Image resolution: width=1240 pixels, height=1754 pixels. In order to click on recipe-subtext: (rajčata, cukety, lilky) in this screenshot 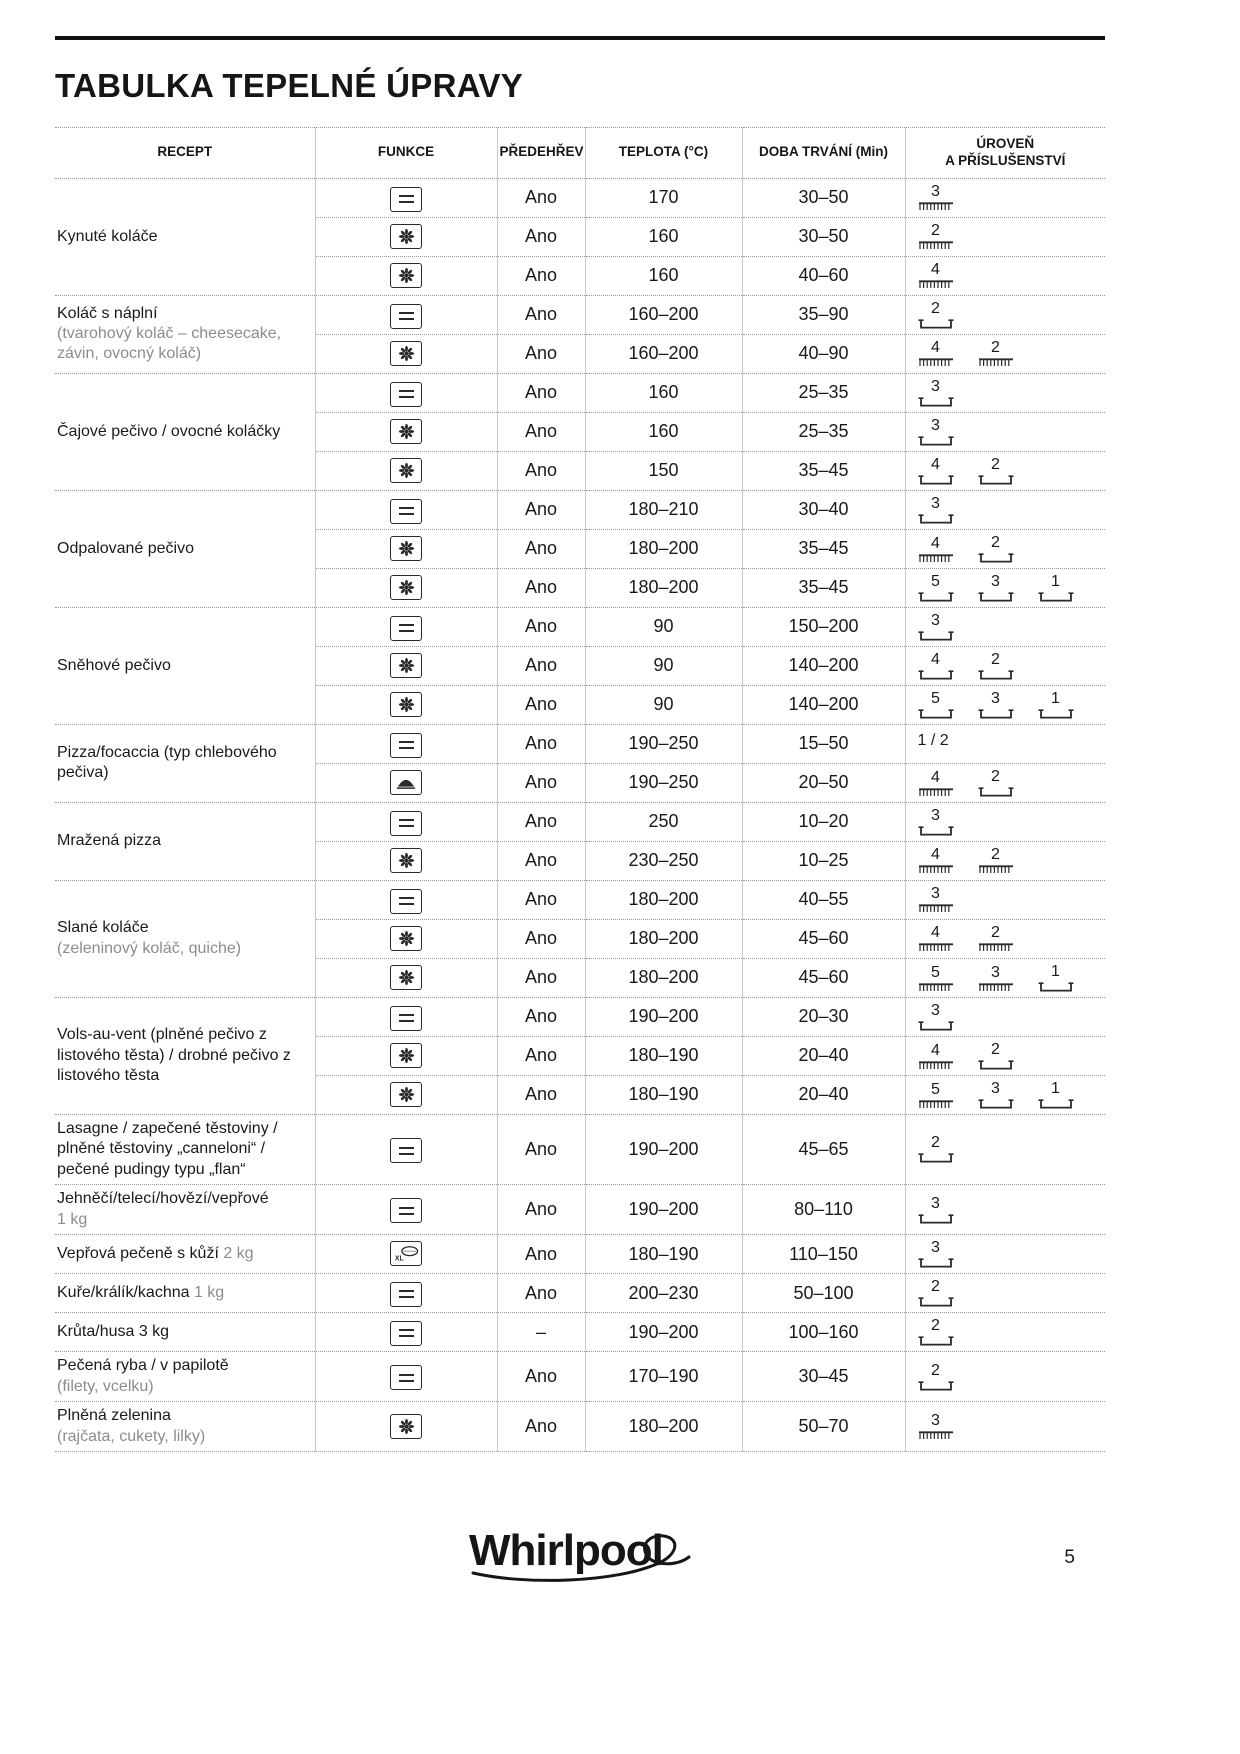, I will do `click(131, 1436)`.